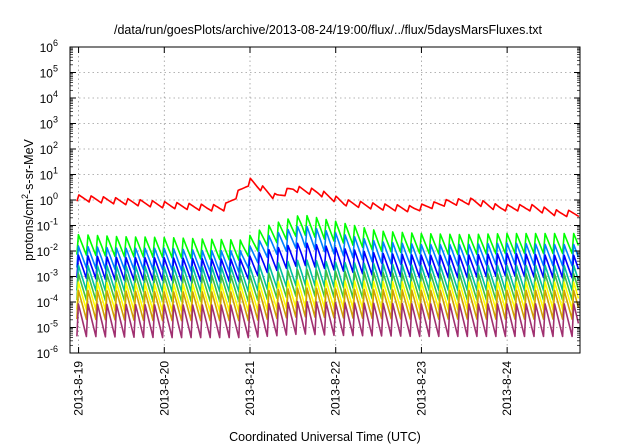 Image resolution: width=640 pixels, height=448 pixels. I want to click on y-tick-label: 10⁰, so click(49, 199).